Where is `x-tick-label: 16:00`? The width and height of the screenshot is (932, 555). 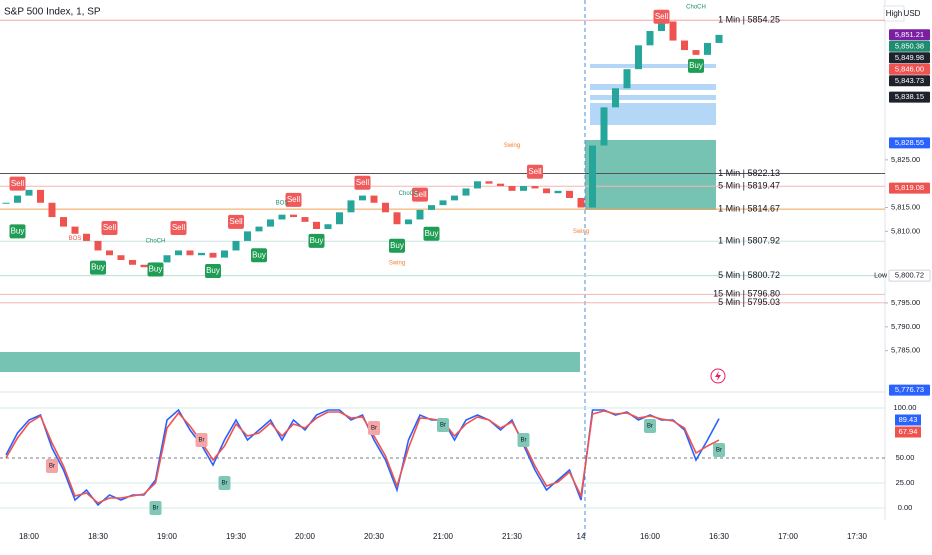 x-tick-label: 16:00 is located at coordinates (650, 536).